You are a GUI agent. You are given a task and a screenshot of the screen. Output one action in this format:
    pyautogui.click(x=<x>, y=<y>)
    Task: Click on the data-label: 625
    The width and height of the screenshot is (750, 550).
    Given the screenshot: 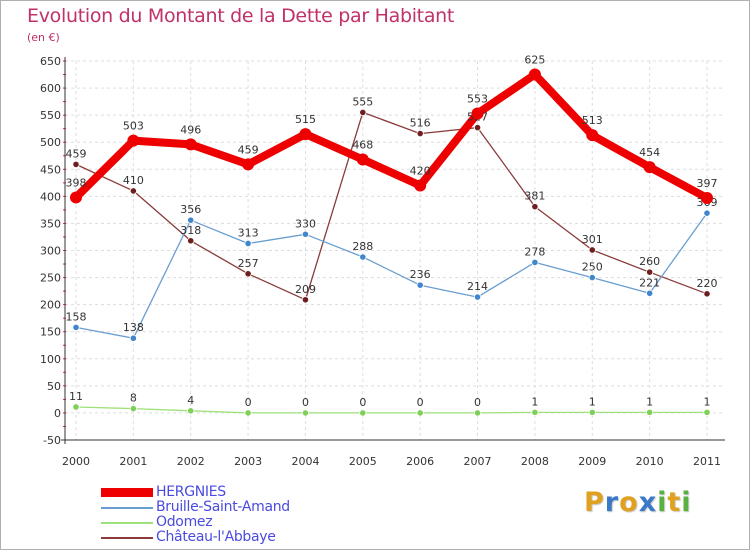 What is the action you would take?
    pyautogui.click(x=534, y=60)
    